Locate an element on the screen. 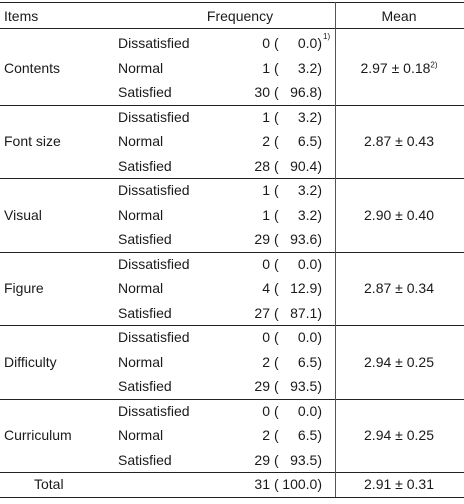  percent-text: 90.4) is located at coordinates (306, 165).